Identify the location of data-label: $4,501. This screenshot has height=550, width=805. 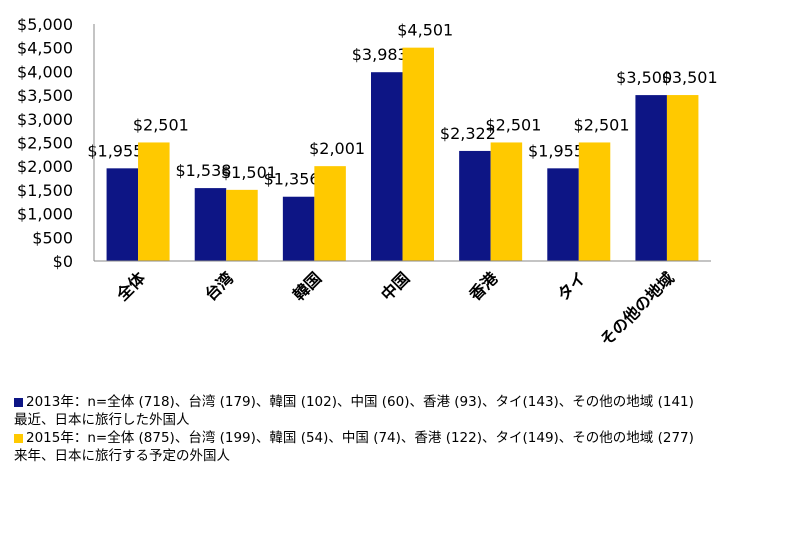
(425, 30).